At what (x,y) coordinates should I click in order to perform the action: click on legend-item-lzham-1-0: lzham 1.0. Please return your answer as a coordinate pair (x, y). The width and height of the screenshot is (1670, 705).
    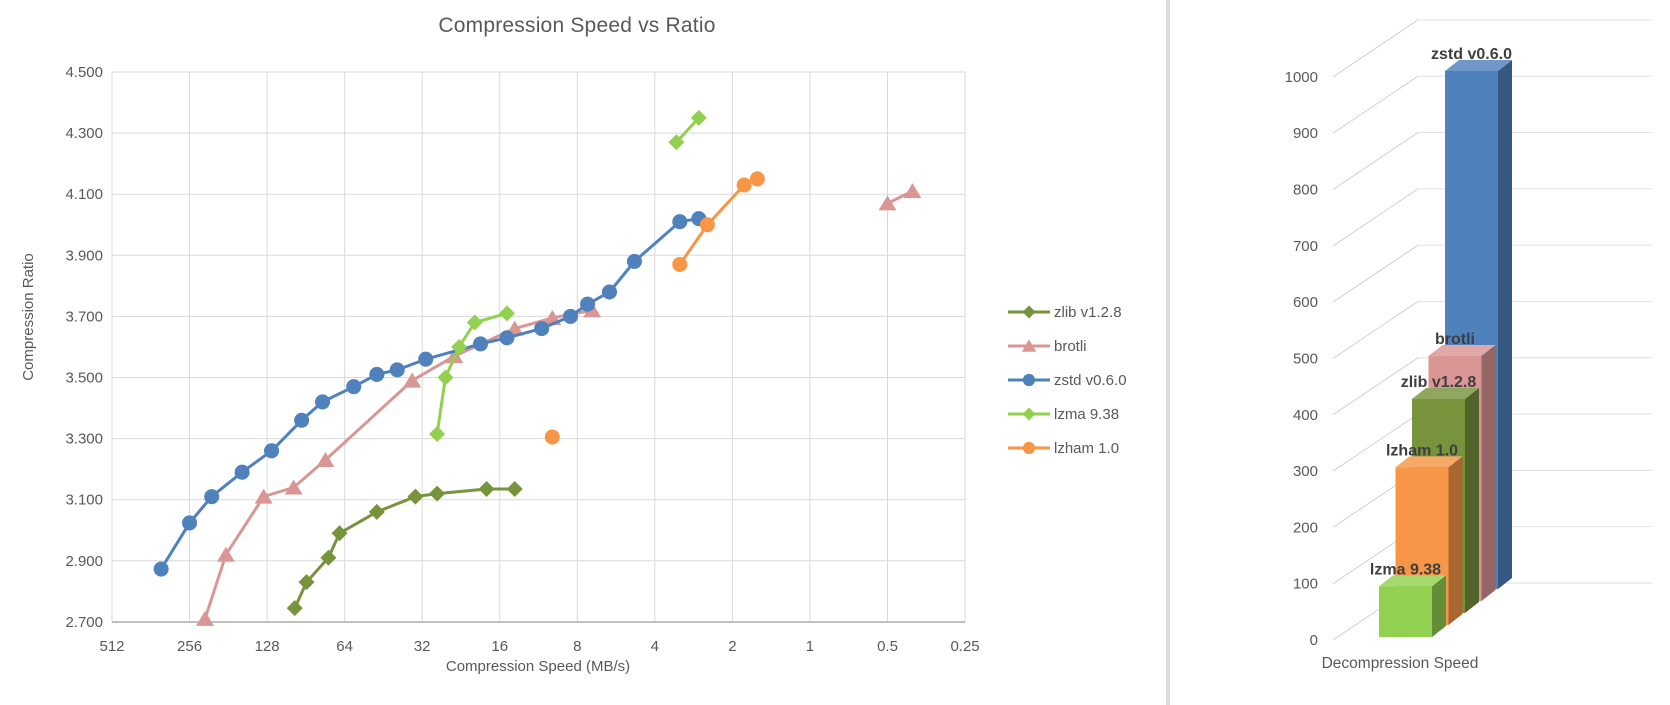
    Looking at the image, I should click on (1063, 448).